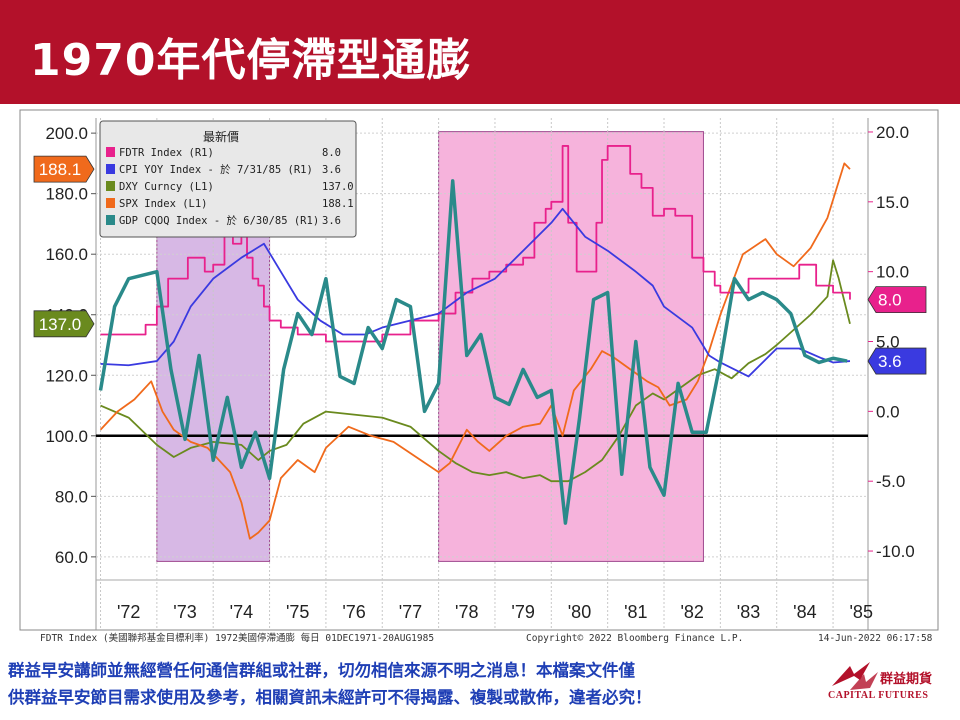 This screenshot has width=960, height=720. I want to click on x-tick-label: '80, so click(579, 612).